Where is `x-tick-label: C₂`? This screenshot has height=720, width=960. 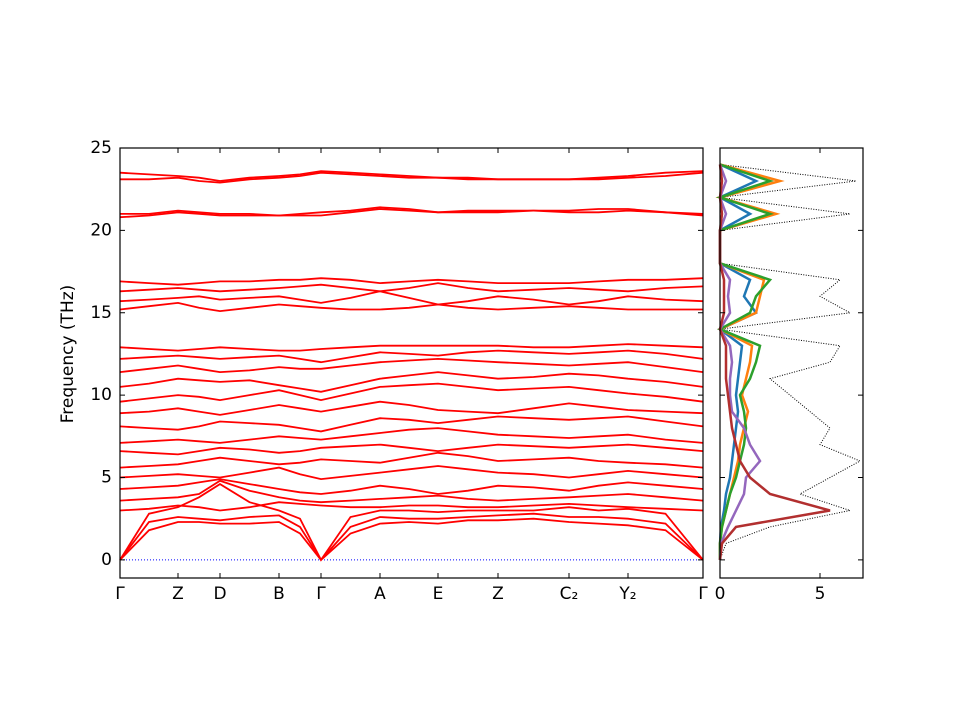 x-tick-label: C₂ is located at coordinates (569, 594).